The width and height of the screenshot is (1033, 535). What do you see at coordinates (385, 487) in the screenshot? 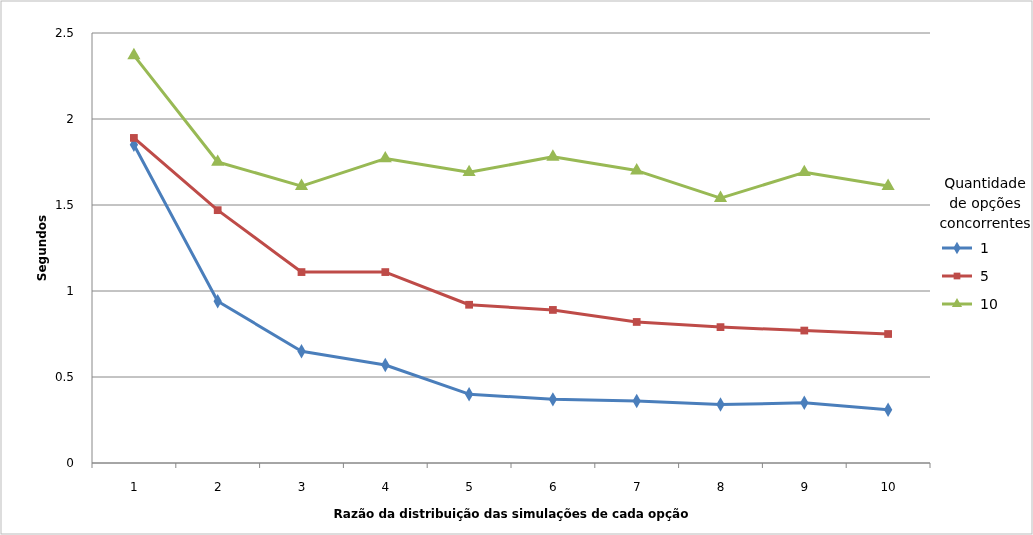
I see `x-tick-label: 4` at bounding box center [385, 487].